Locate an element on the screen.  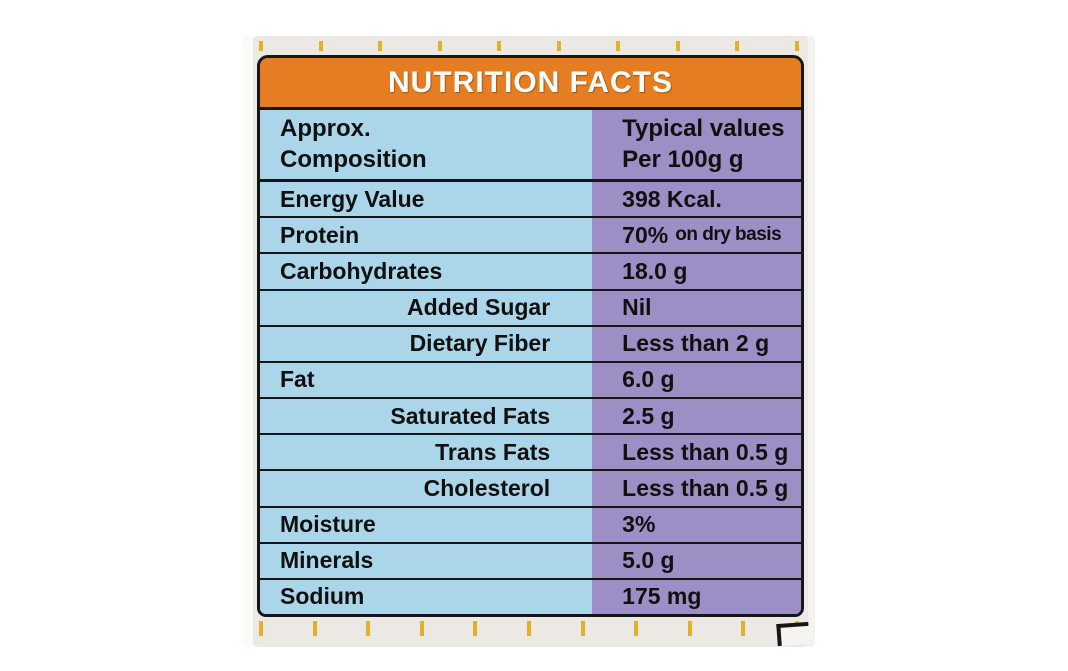
nutrient-name-fat: Fat is located at coordinates (426, 380).